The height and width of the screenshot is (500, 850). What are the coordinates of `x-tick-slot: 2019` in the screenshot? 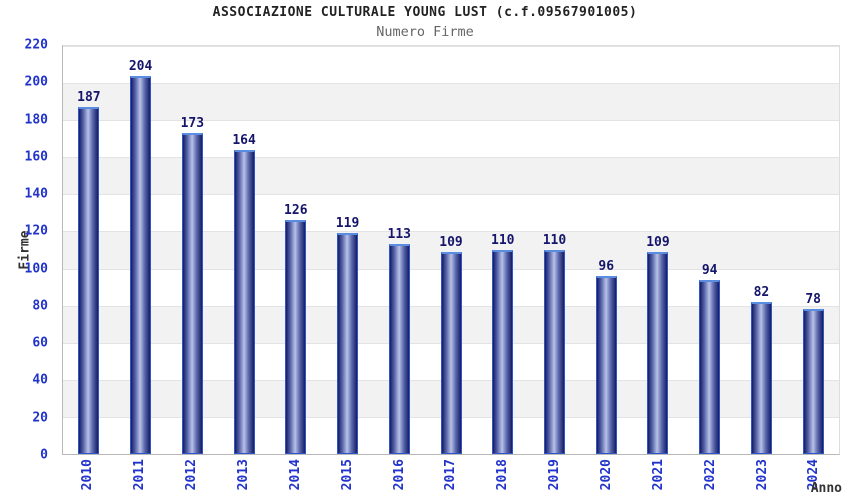 It's located at (555, 479).